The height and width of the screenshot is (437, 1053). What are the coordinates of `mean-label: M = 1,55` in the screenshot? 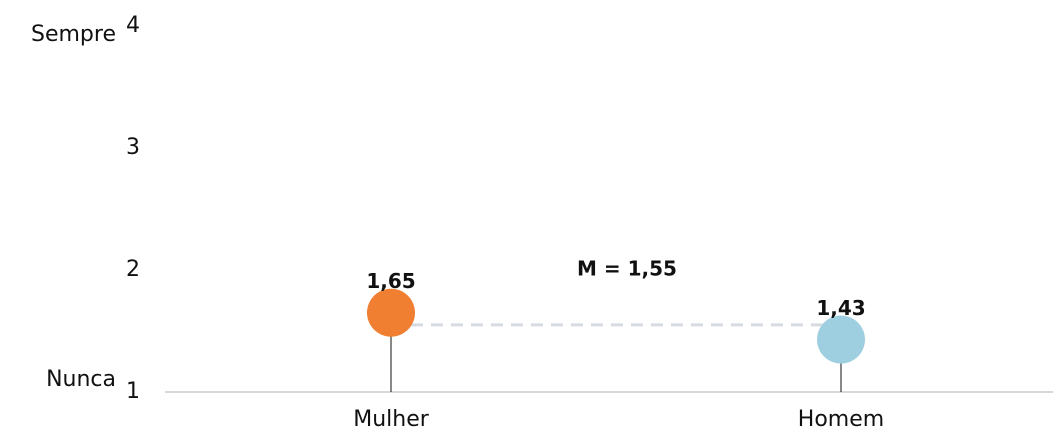 It's located at (627, 269).